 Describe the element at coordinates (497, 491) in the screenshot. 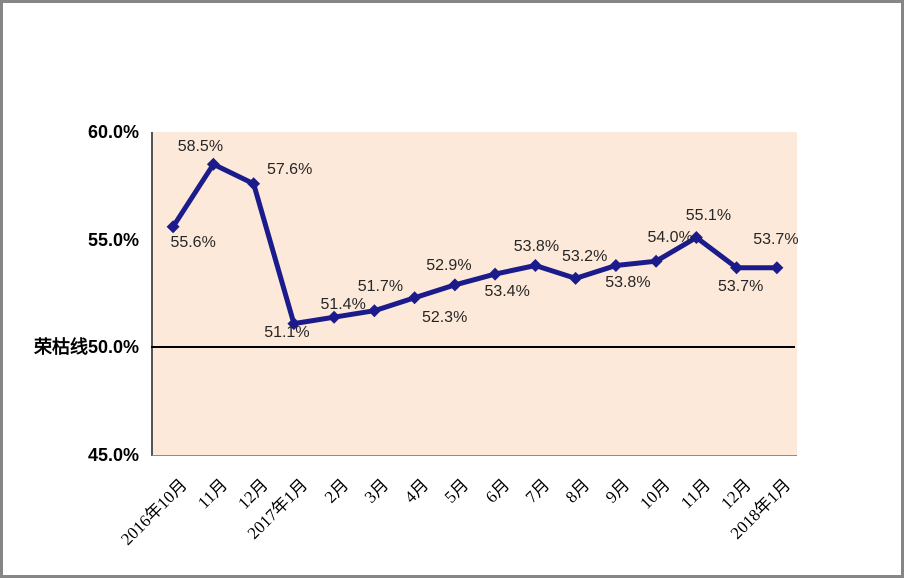

I see `x-tick-label: 6月` at that location.